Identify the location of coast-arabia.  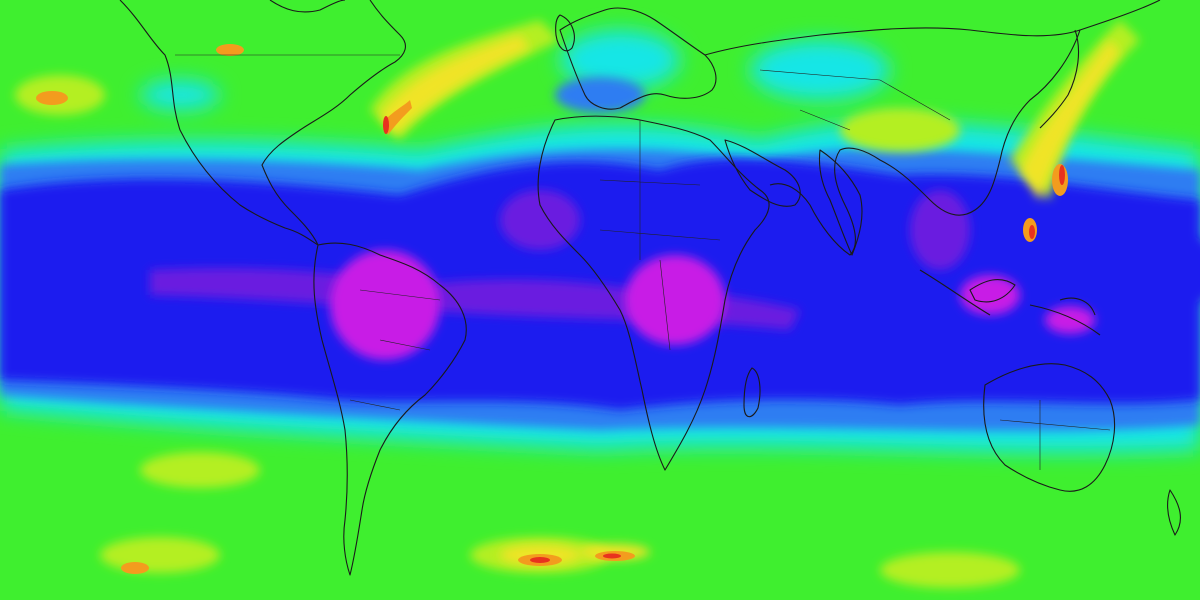
(762, 173).